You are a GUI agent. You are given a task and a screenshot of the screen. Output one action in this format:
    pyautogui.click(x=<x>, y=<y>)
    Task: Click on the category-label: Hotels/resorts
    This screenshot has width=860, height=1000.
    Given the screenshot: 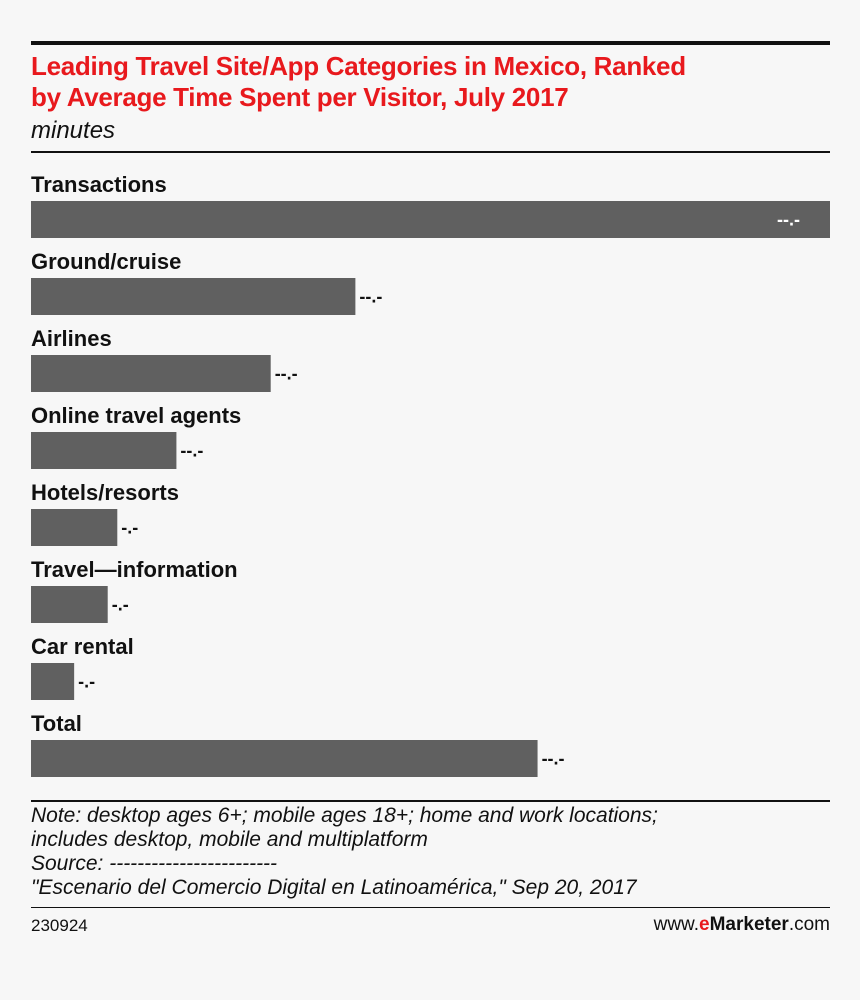 What is the action you would take?
    pyautogui.click(x=105, y=492)
    